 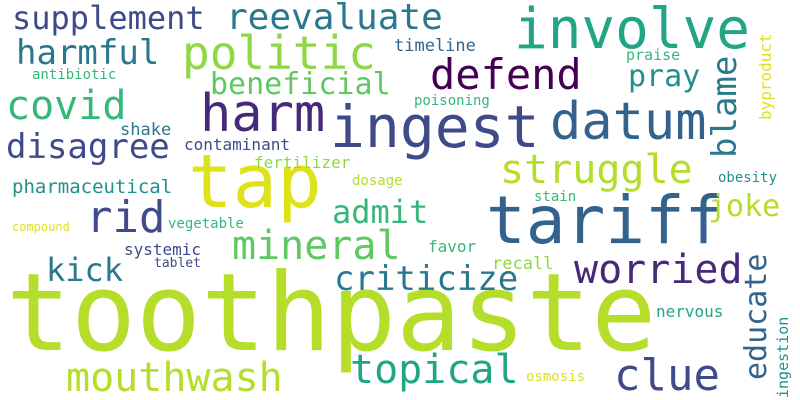 What do you see at coordinates (667, 375) in the screenshot?
I see `word-clue: clue` at bounding box center [667, 375].